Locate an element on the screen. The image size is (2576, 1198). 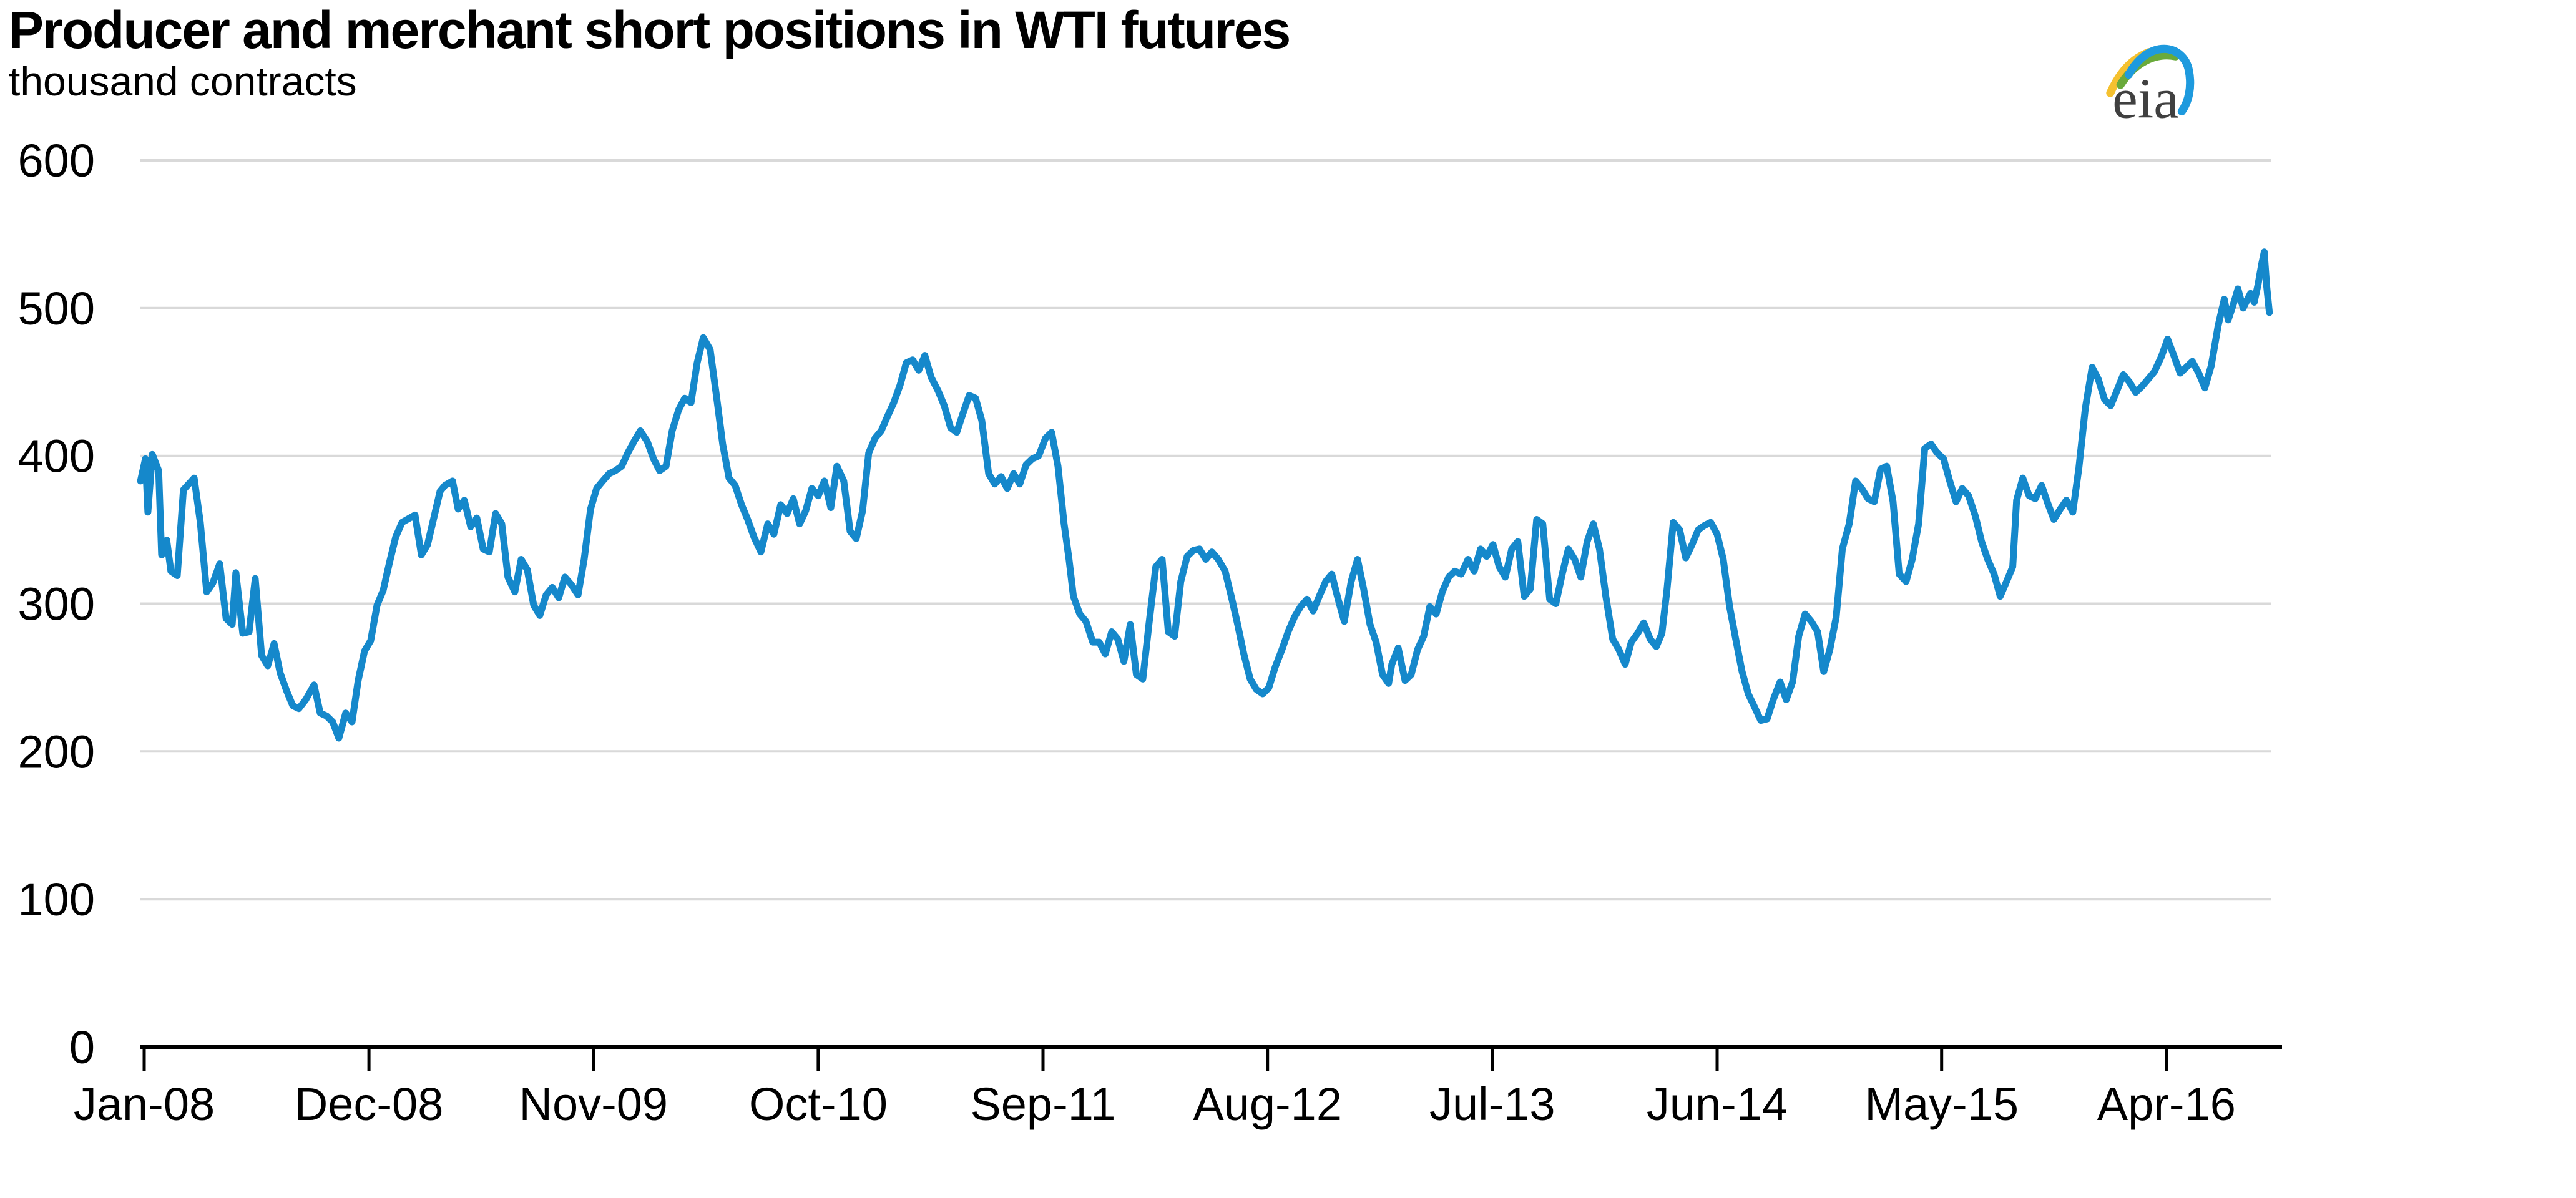
eia-swoosh-green-icon is located at coordinates (2148, 70).